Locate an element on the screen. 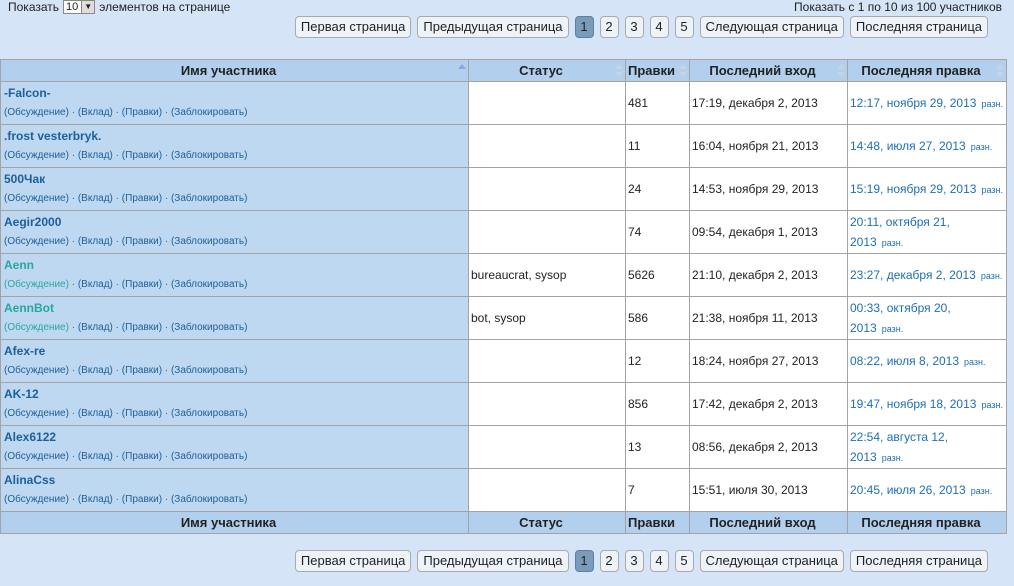 The width and height of the screenshot is (1014, 586). member-name-link: Aenn is located at coordinates (19, 265).